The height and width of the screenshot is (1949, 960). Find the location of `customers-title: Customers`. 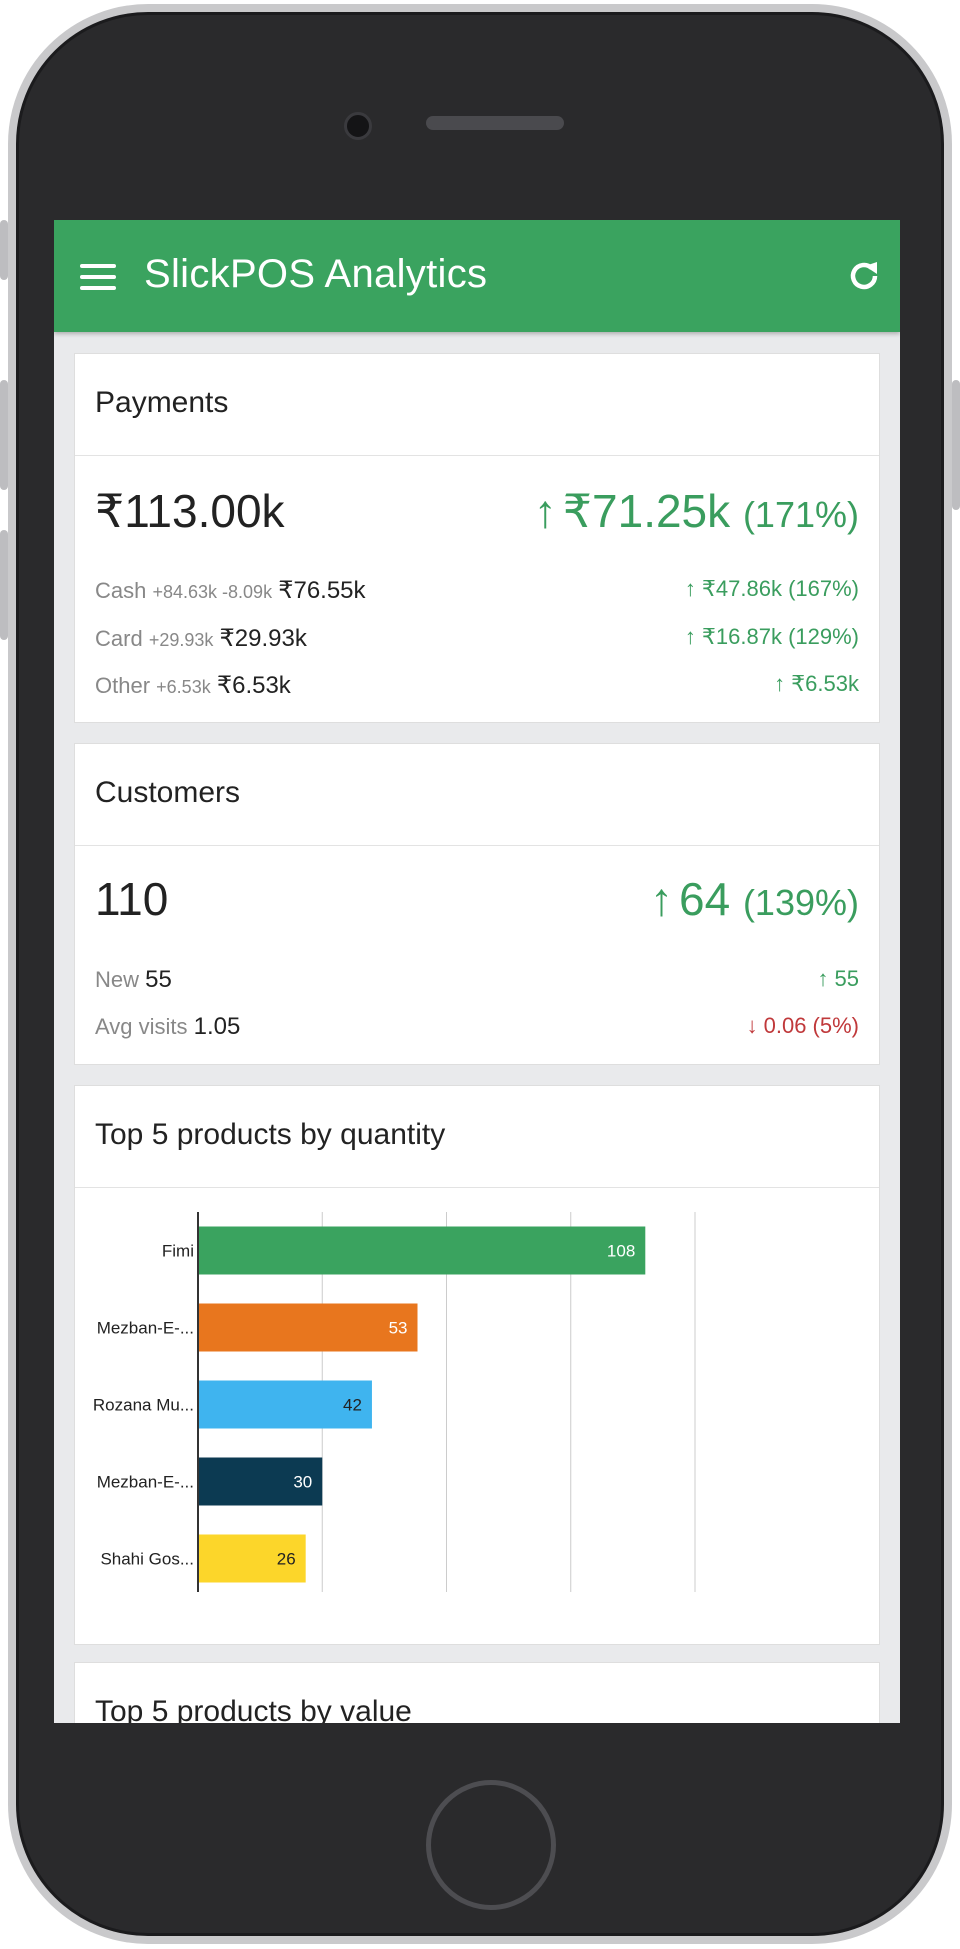

customers-title: Customers is located at coordinates (477, 795).